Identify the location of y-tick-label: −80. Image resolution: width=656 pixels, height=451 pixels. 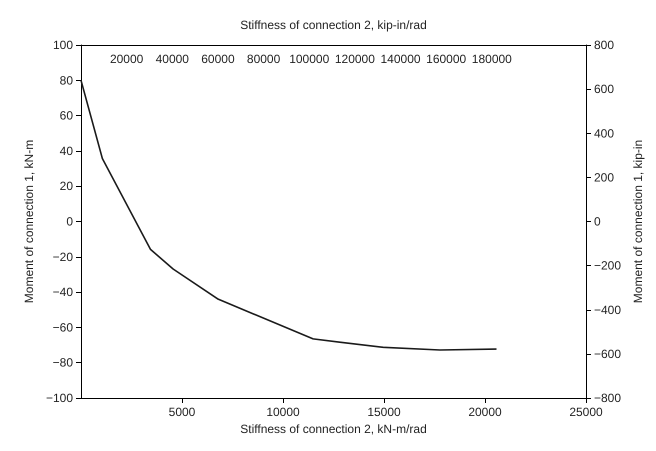
(63, 363).